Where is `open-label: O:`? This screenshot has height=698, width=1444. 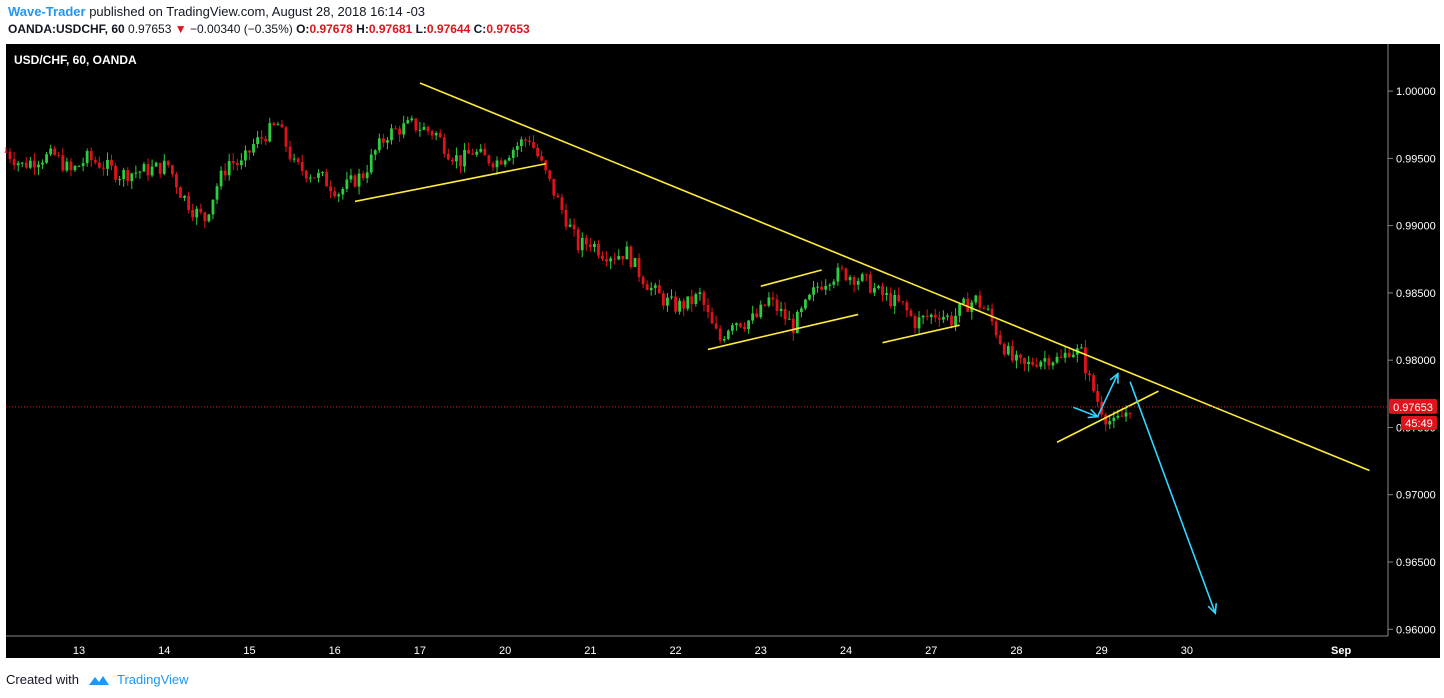
open-label: O: is located at coordinates (303, 29).